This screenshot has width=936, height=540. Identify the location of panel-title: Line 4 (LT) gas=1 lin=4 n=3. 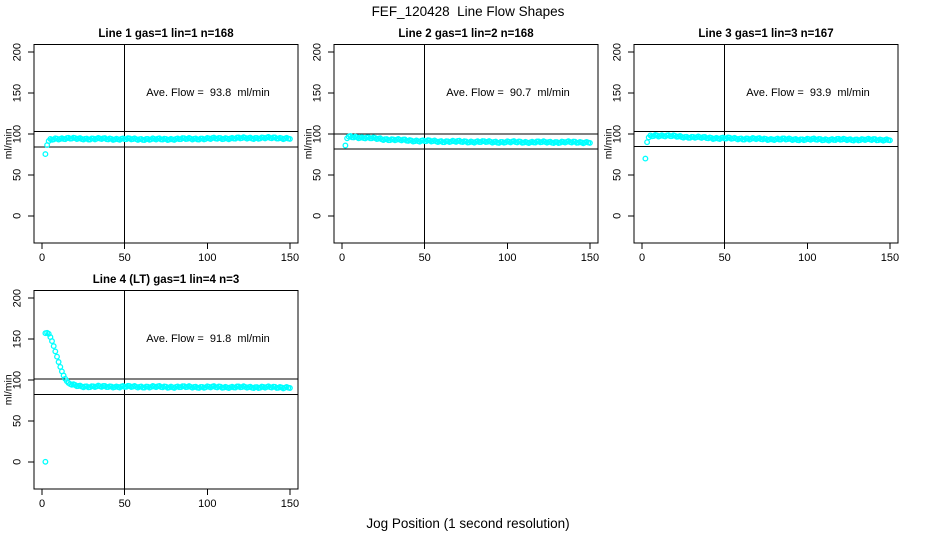
(166, 280).